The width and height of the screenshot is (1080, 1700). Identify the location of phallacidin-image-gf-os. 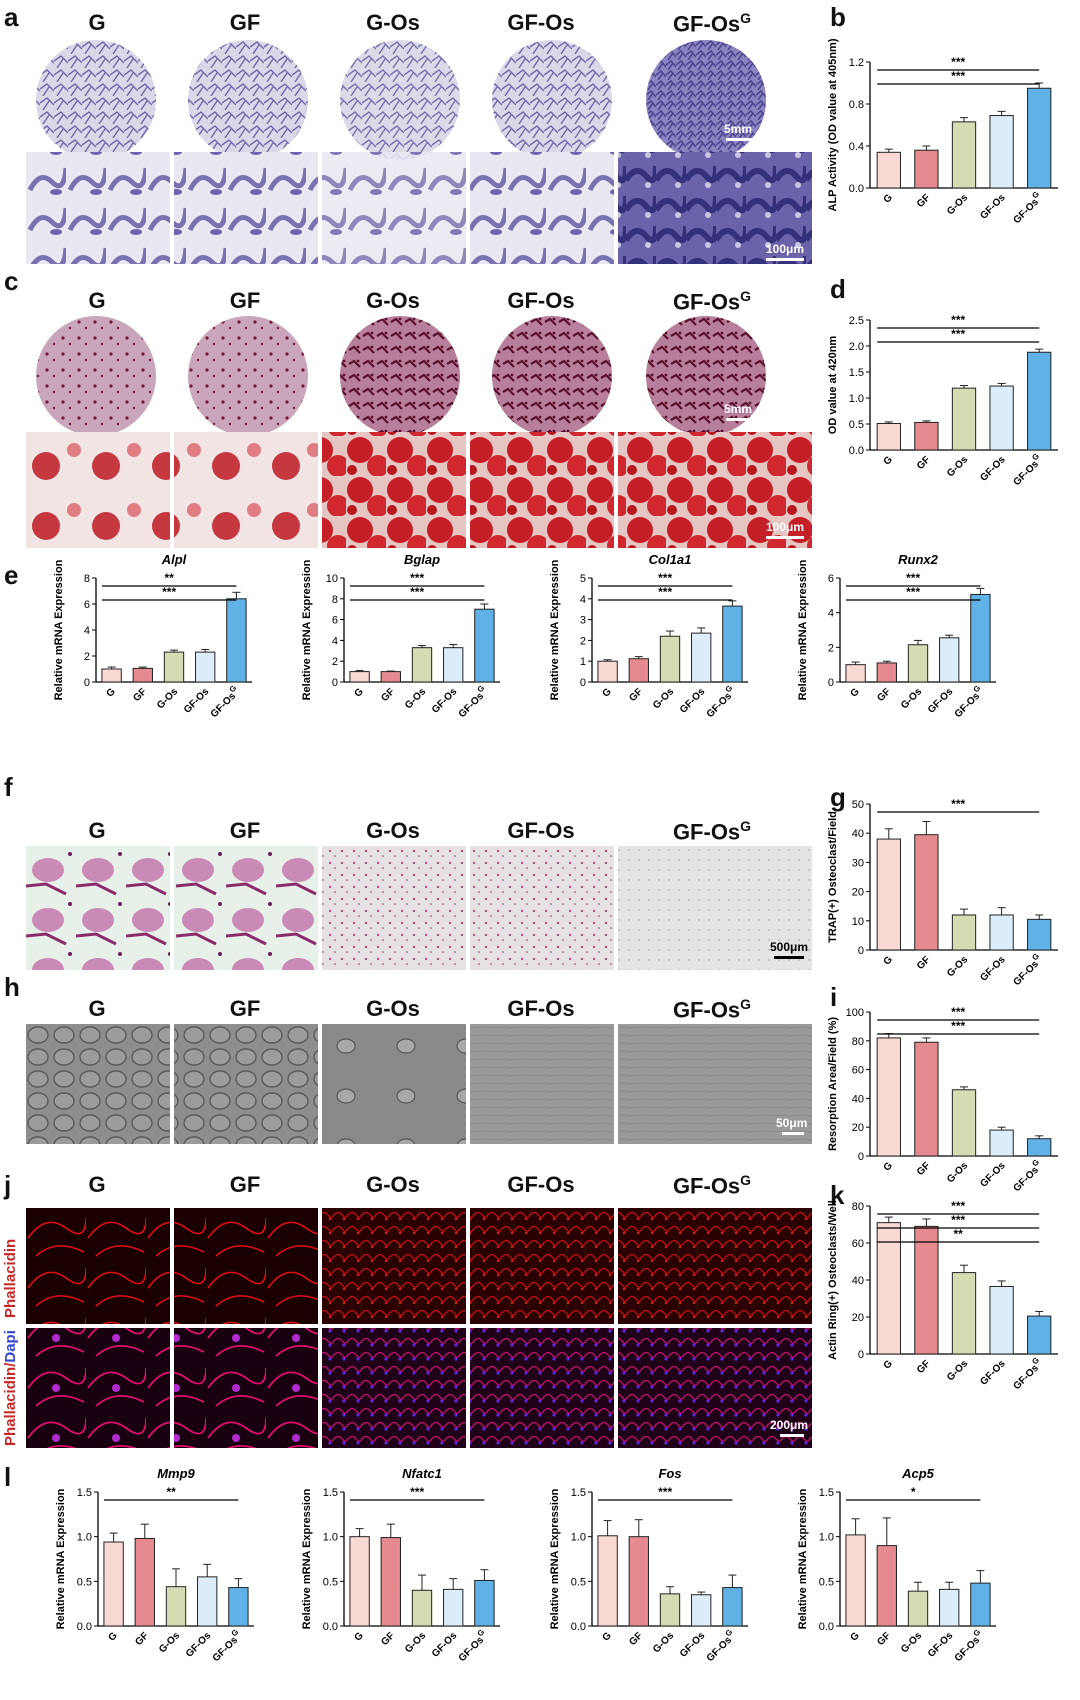
(542, 1266).